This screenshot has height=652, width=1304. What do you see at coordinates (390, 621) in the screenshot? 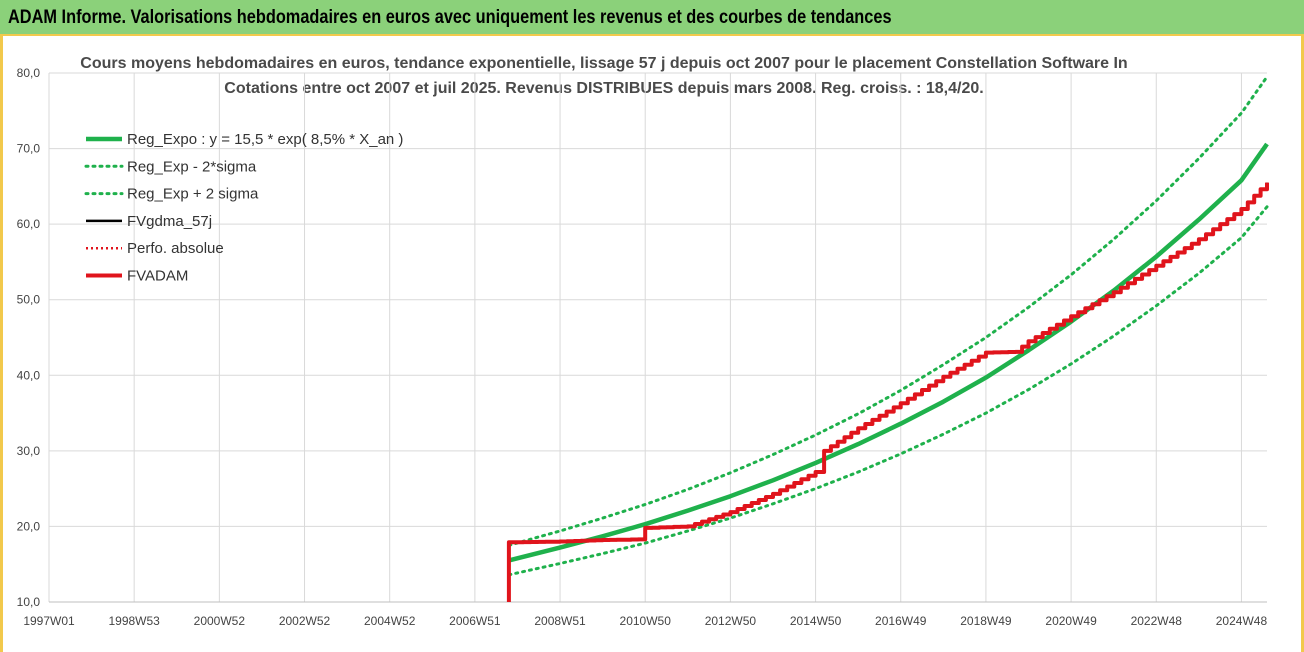
I see `x-tick-label: 2004W52` at bounding box center [390, 621].